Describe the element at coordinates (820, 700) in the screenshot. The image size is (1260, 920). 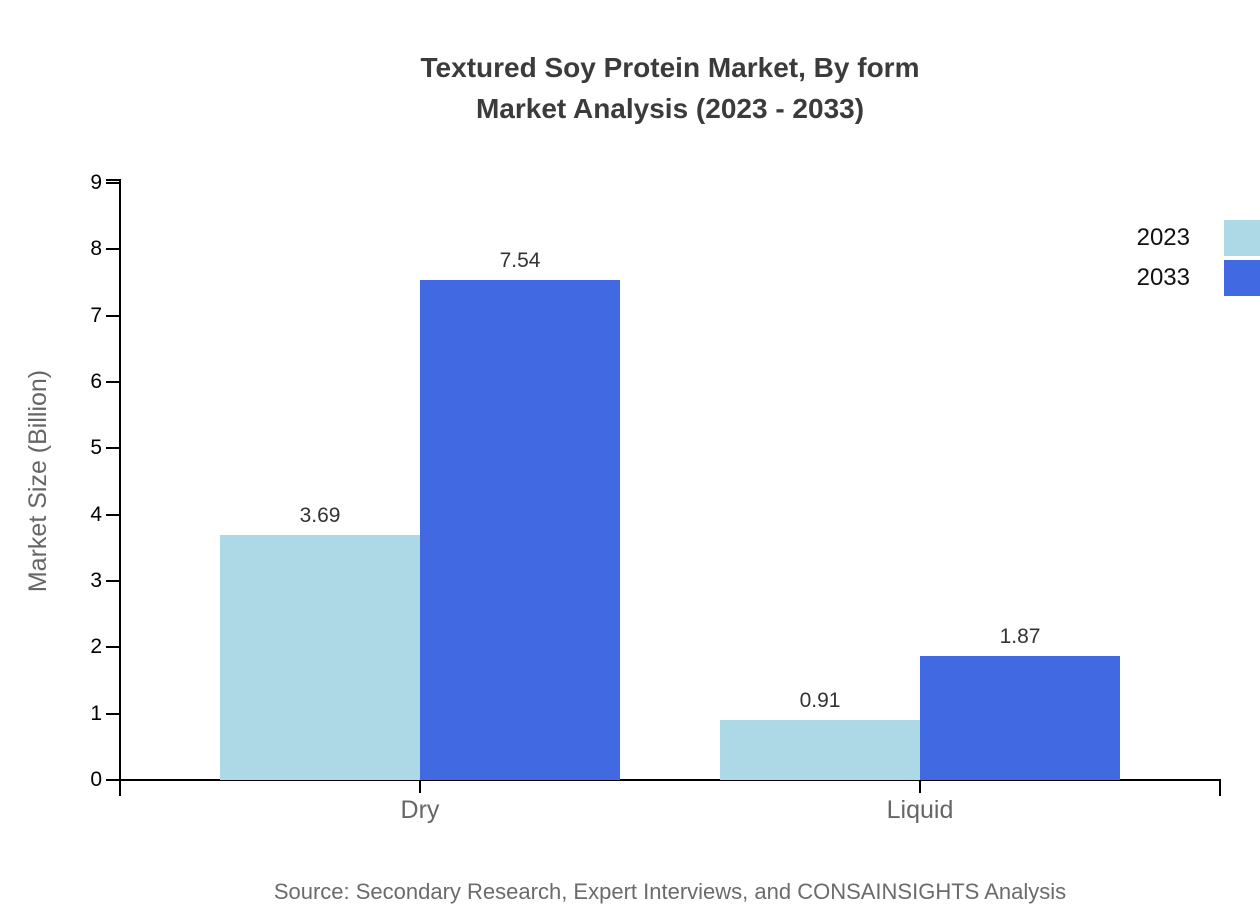
I see `bar-value-label: 0.91` at that location.